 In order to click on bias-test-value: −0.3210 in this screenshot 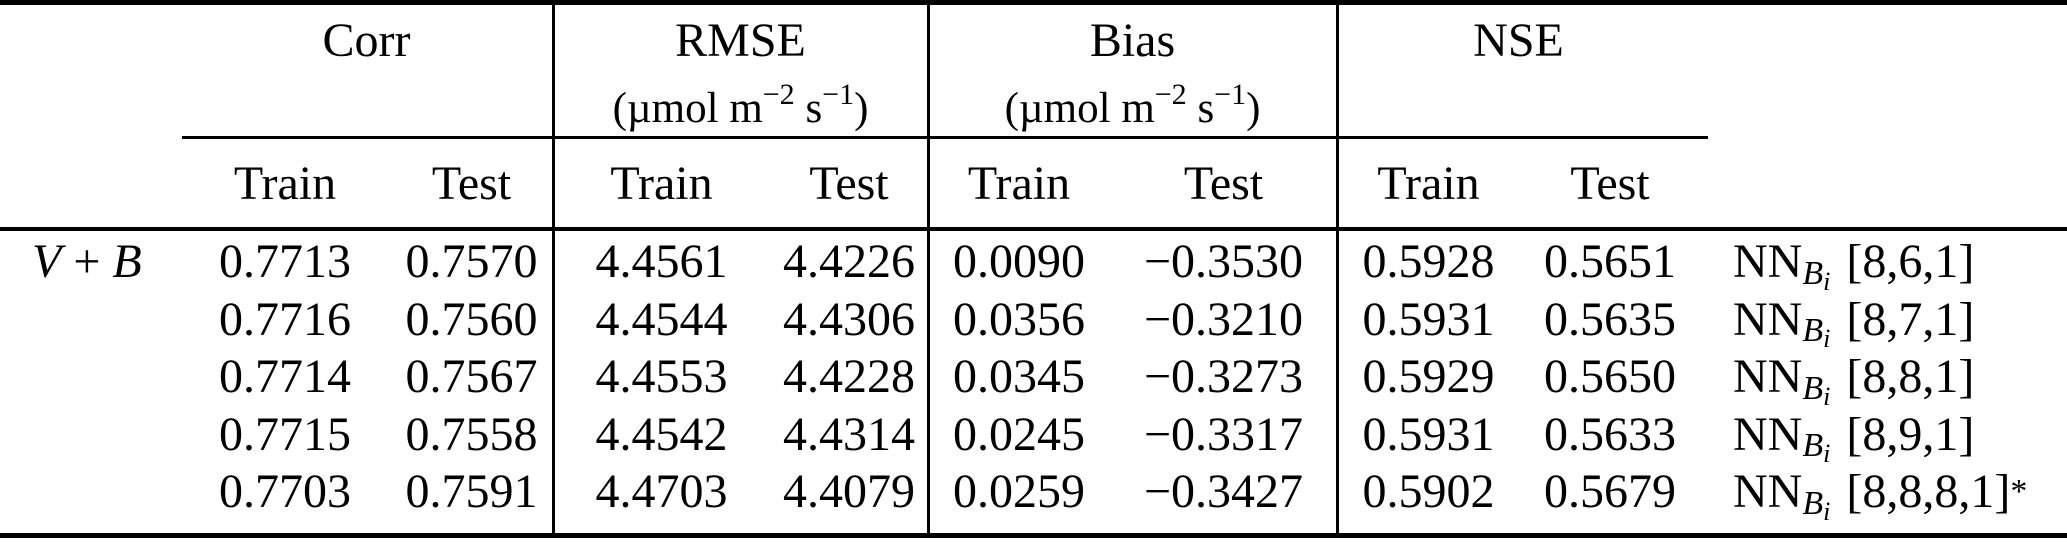, I will do `click(1223, 319)`.